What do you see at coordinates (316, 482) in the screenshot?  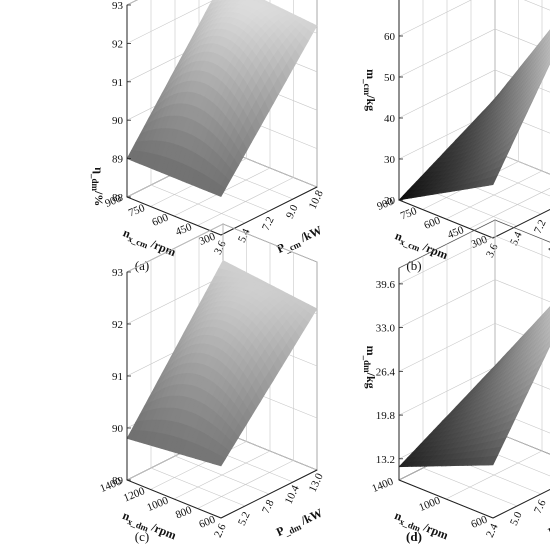 I see `y-tick-label: 13.0` at bounding box center [316, 482].